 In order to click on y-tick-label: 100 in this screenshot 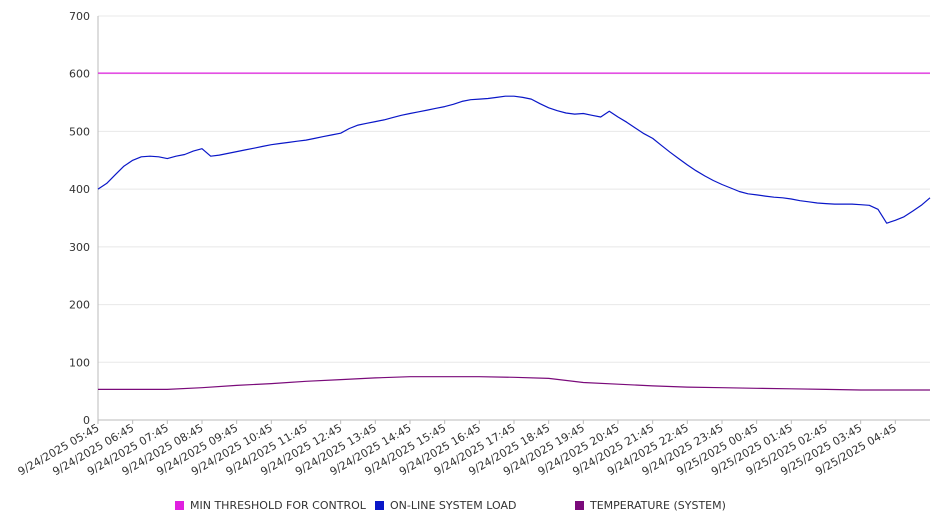, I will do `click(79, 362)`.